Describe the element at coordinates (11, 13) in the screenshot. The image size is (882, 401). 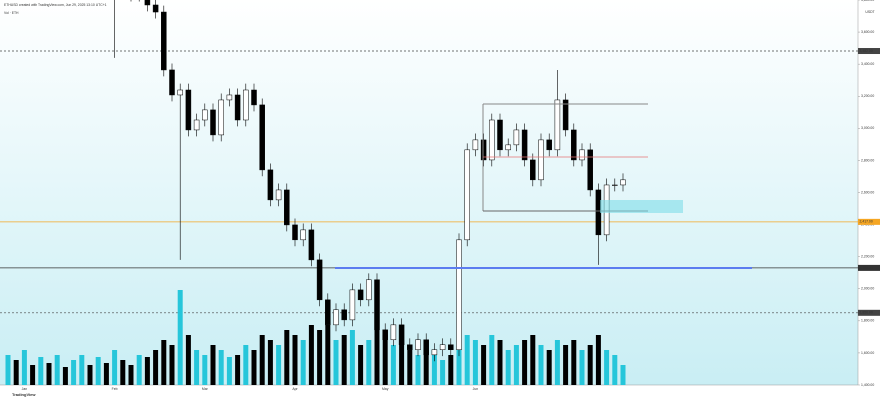
I see `legend: Vol · ETH` at that location.